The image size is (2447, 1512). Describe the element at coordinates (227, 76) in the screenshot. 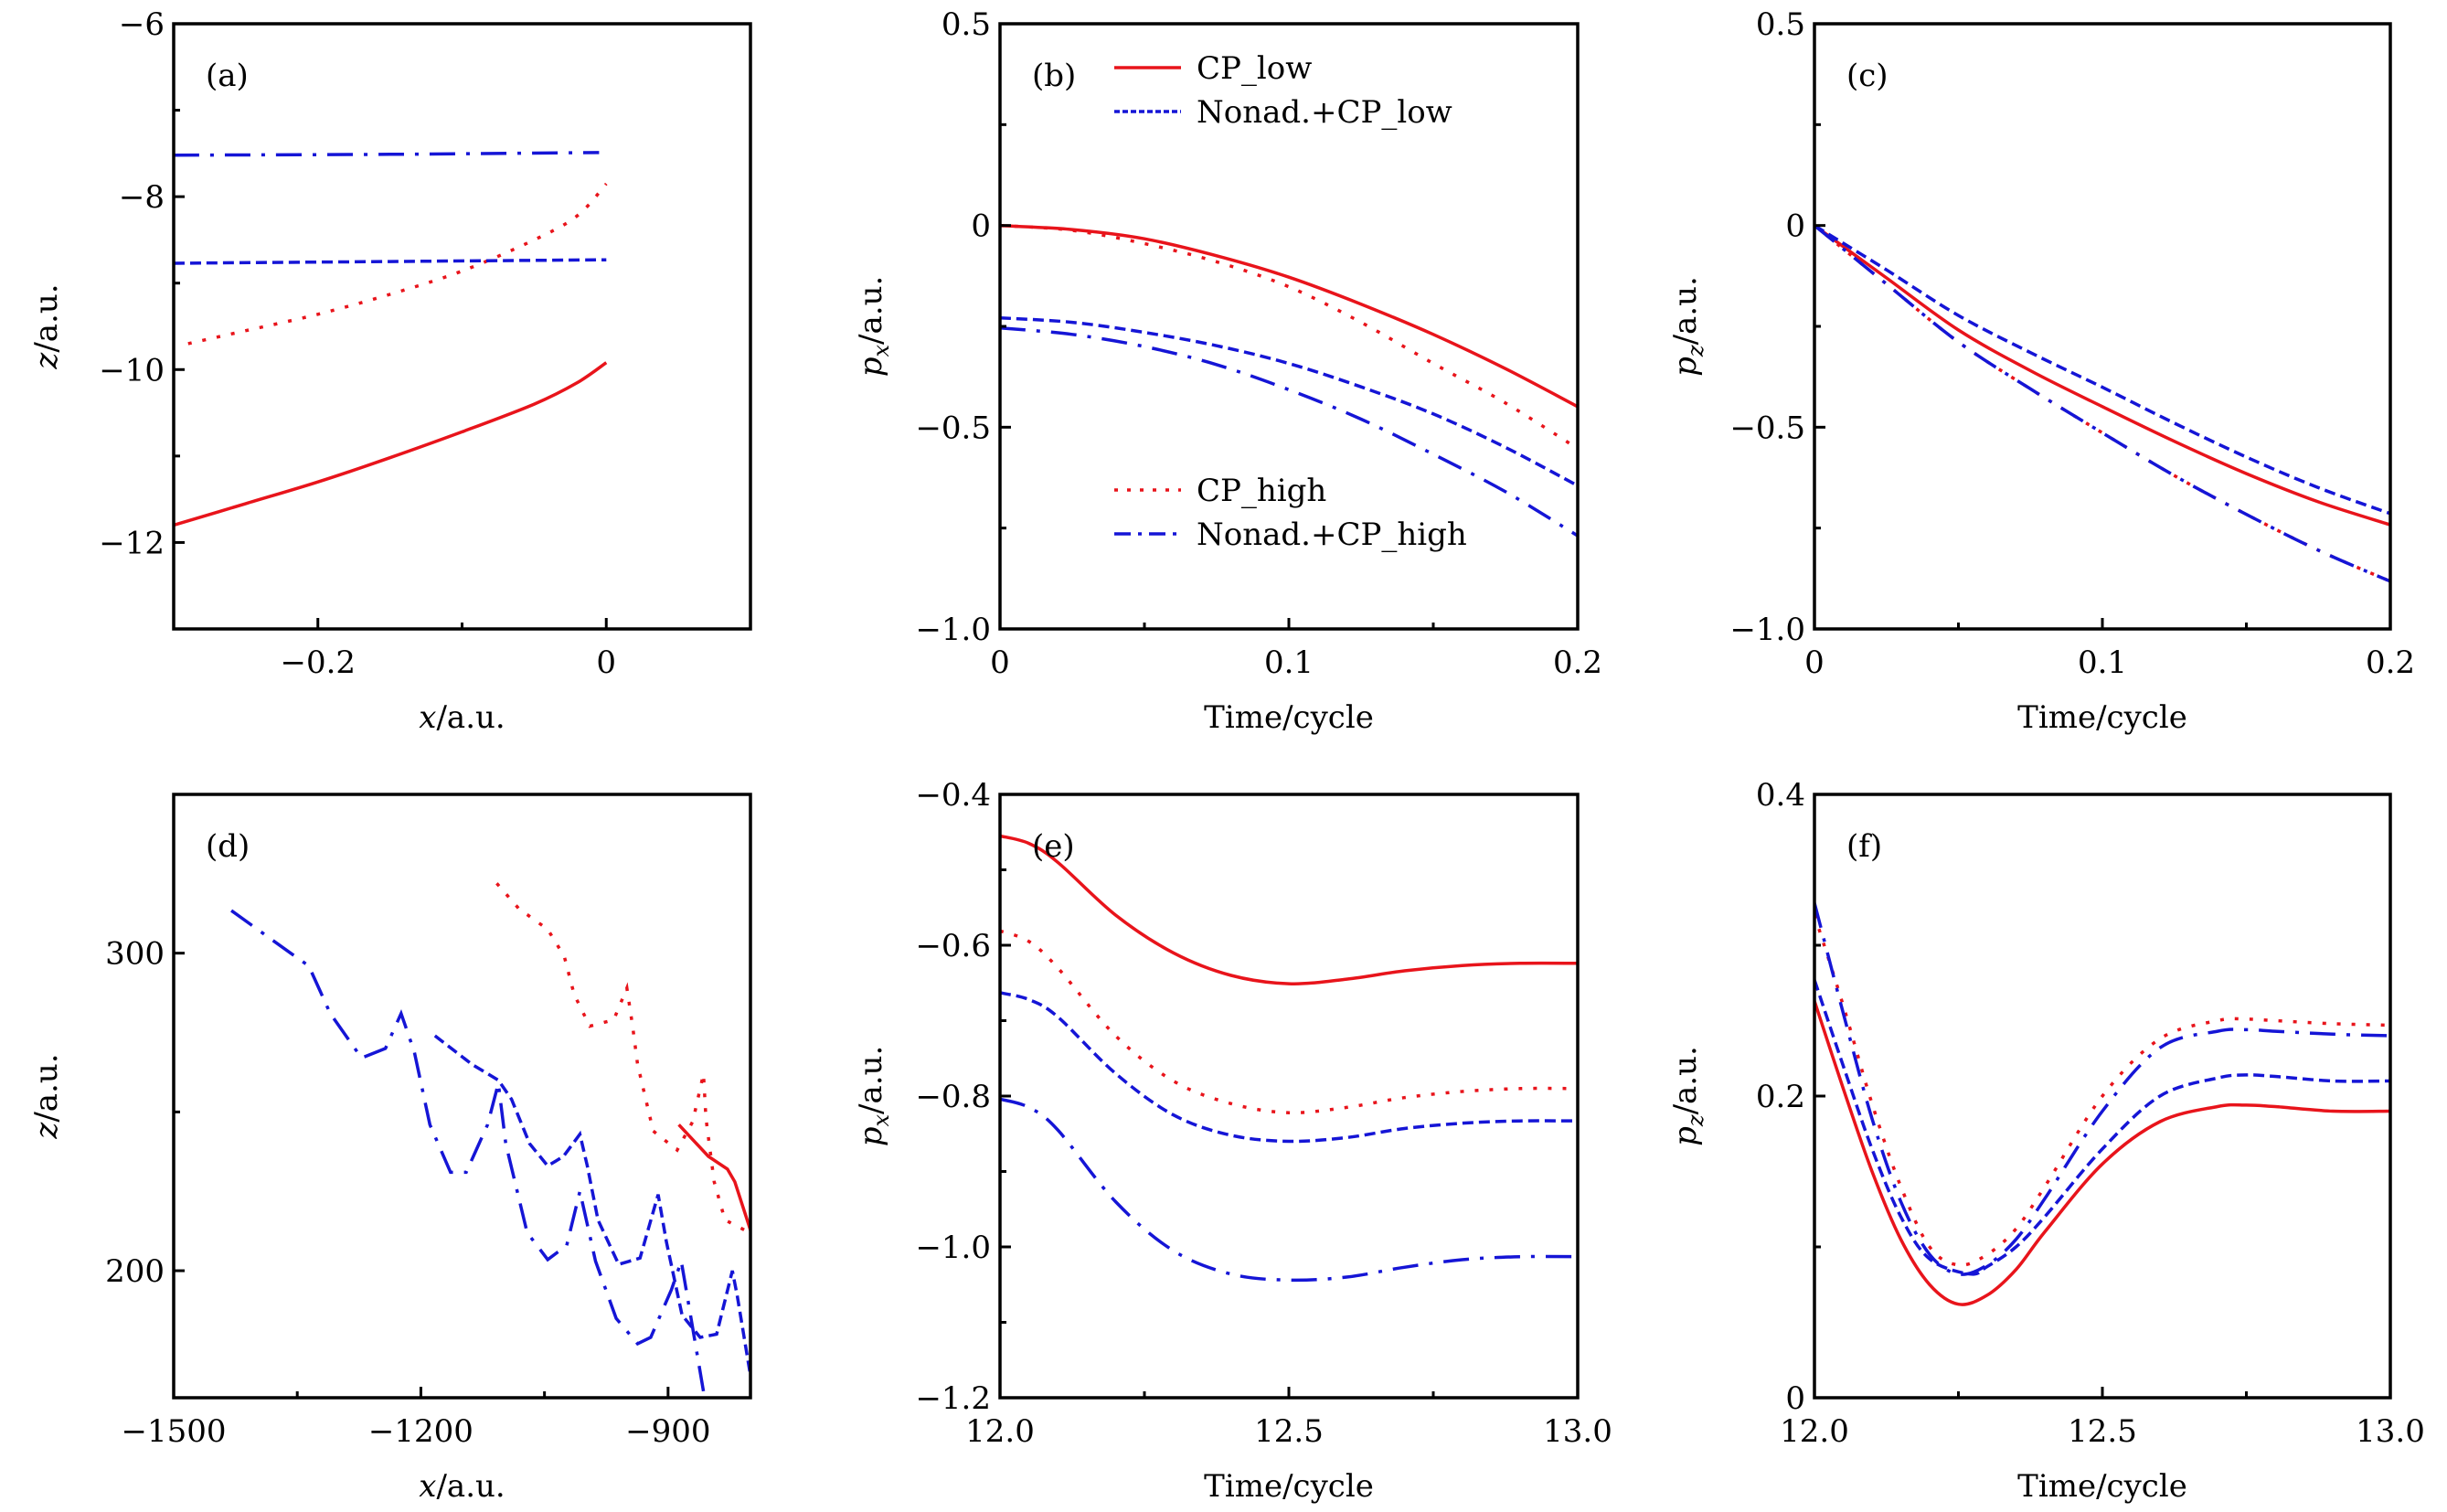

I see `panel-label: (a)` at that location.